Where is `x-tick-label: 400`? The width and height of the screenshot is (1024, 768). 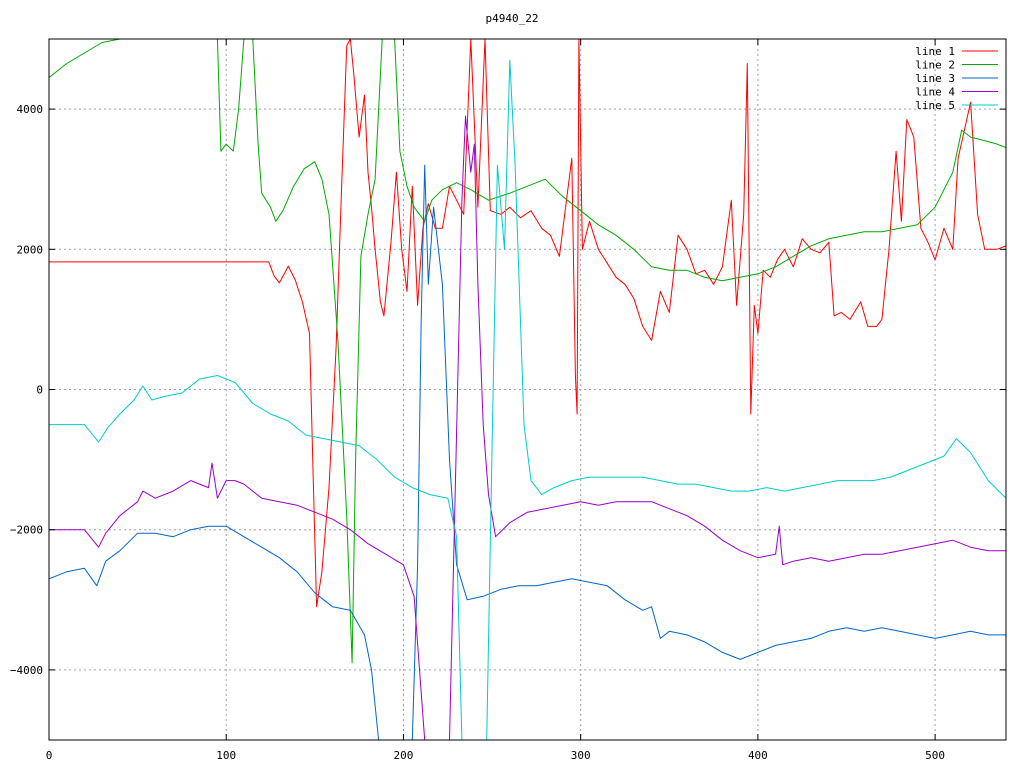
x-tick-label: 400 is located at coordinates (758, 755).